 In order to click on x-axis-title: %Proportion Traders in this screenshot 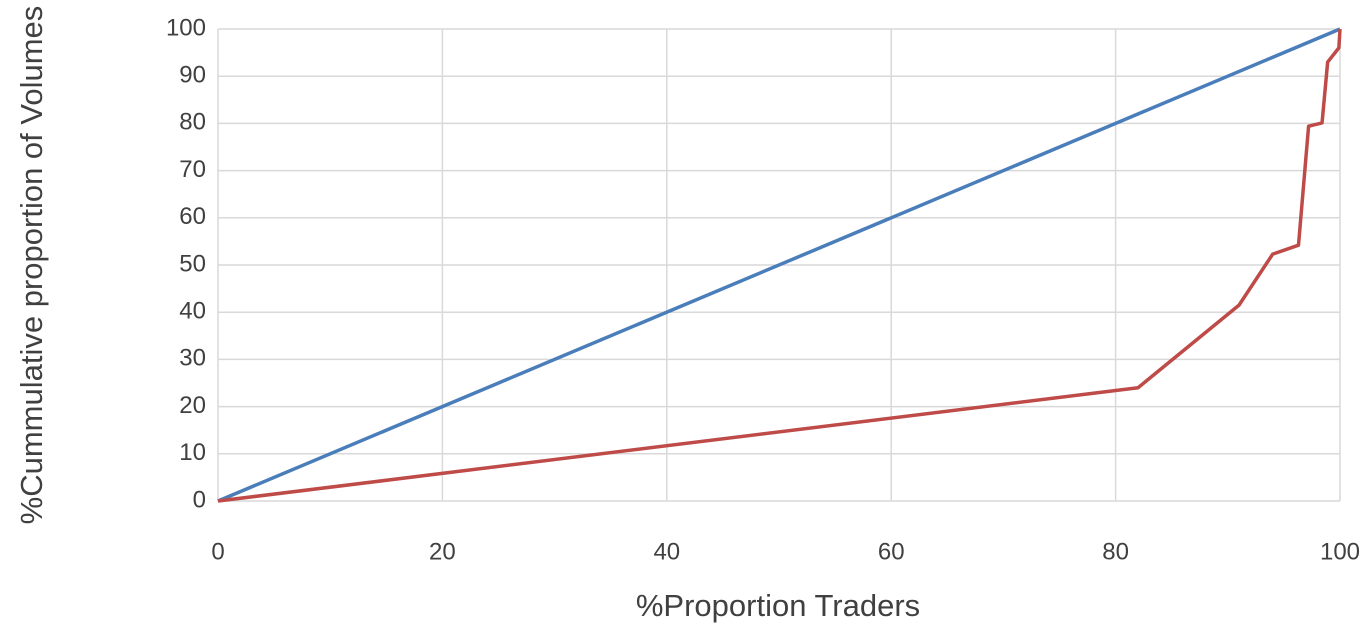, I will do `click(778, 605)`.